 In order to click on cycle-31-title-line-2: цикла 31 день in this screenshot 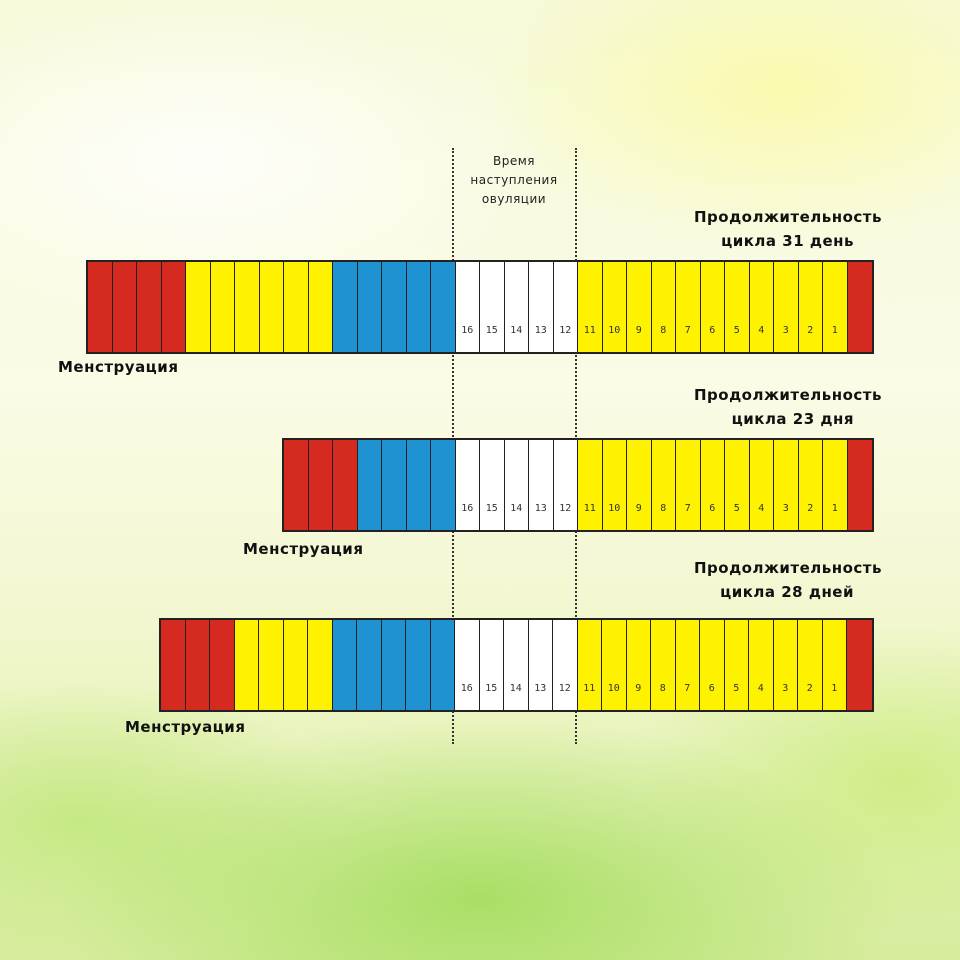, I will do `click(787, 241)`.